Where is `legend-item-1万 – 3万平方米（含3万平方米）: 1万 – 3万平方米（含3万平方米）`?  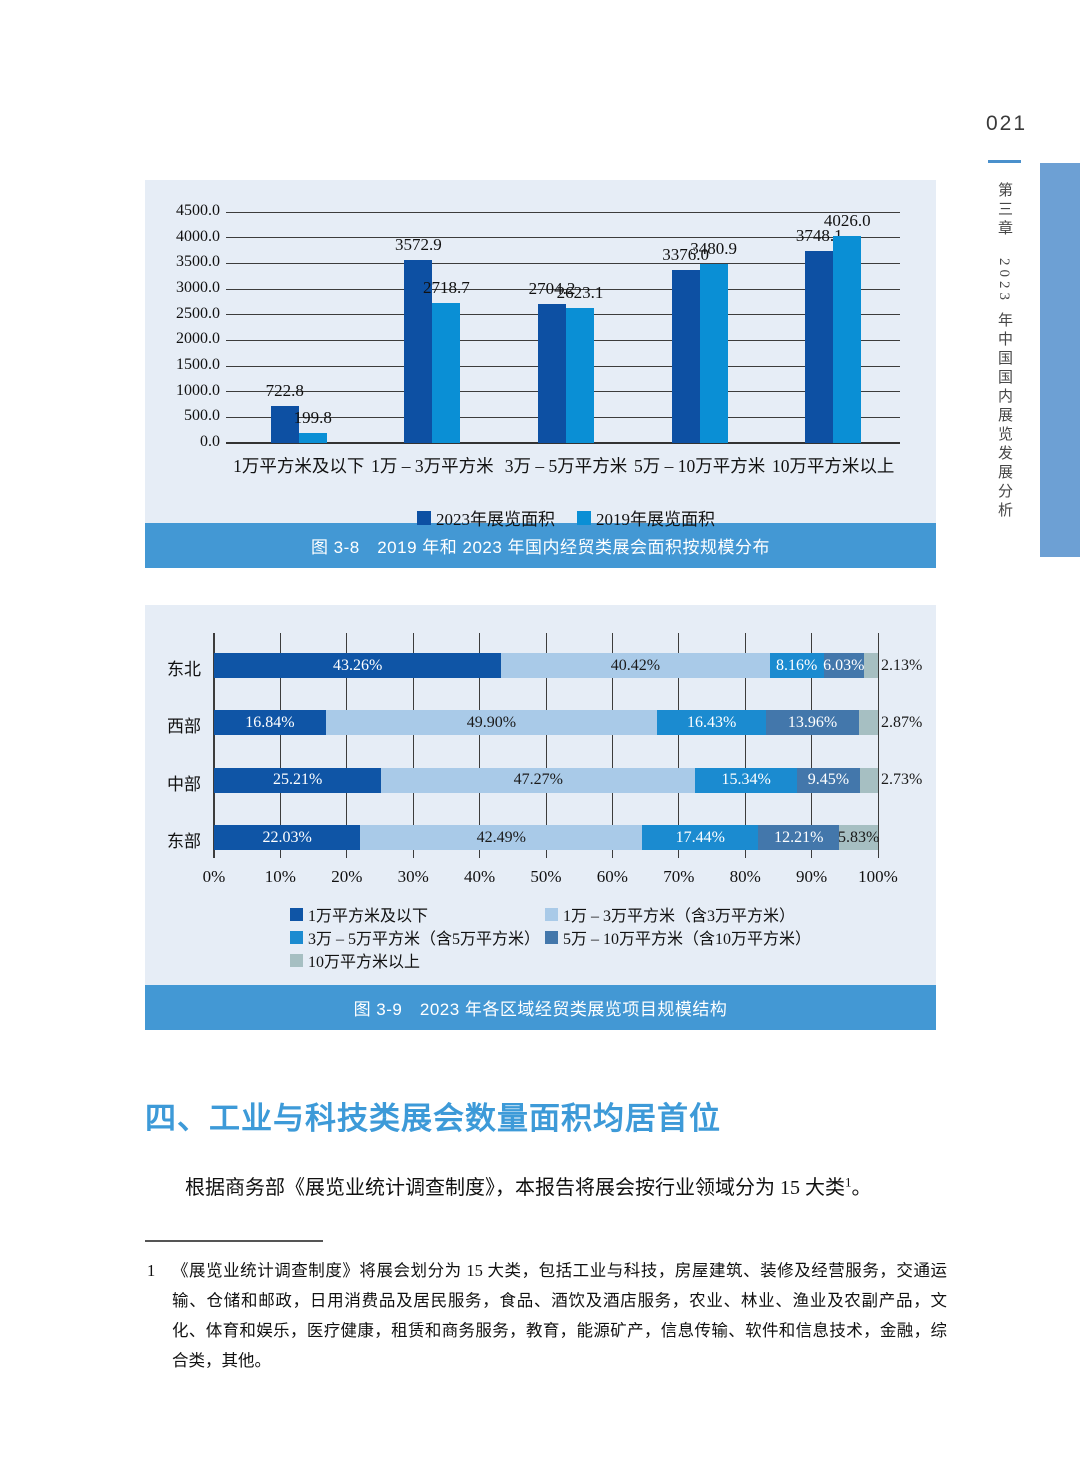 legend-item-1万 – 3万平方米（含3万平方米）: 1万 – 3万平方米（含3万平方米） is located at coordinates (670, 914).